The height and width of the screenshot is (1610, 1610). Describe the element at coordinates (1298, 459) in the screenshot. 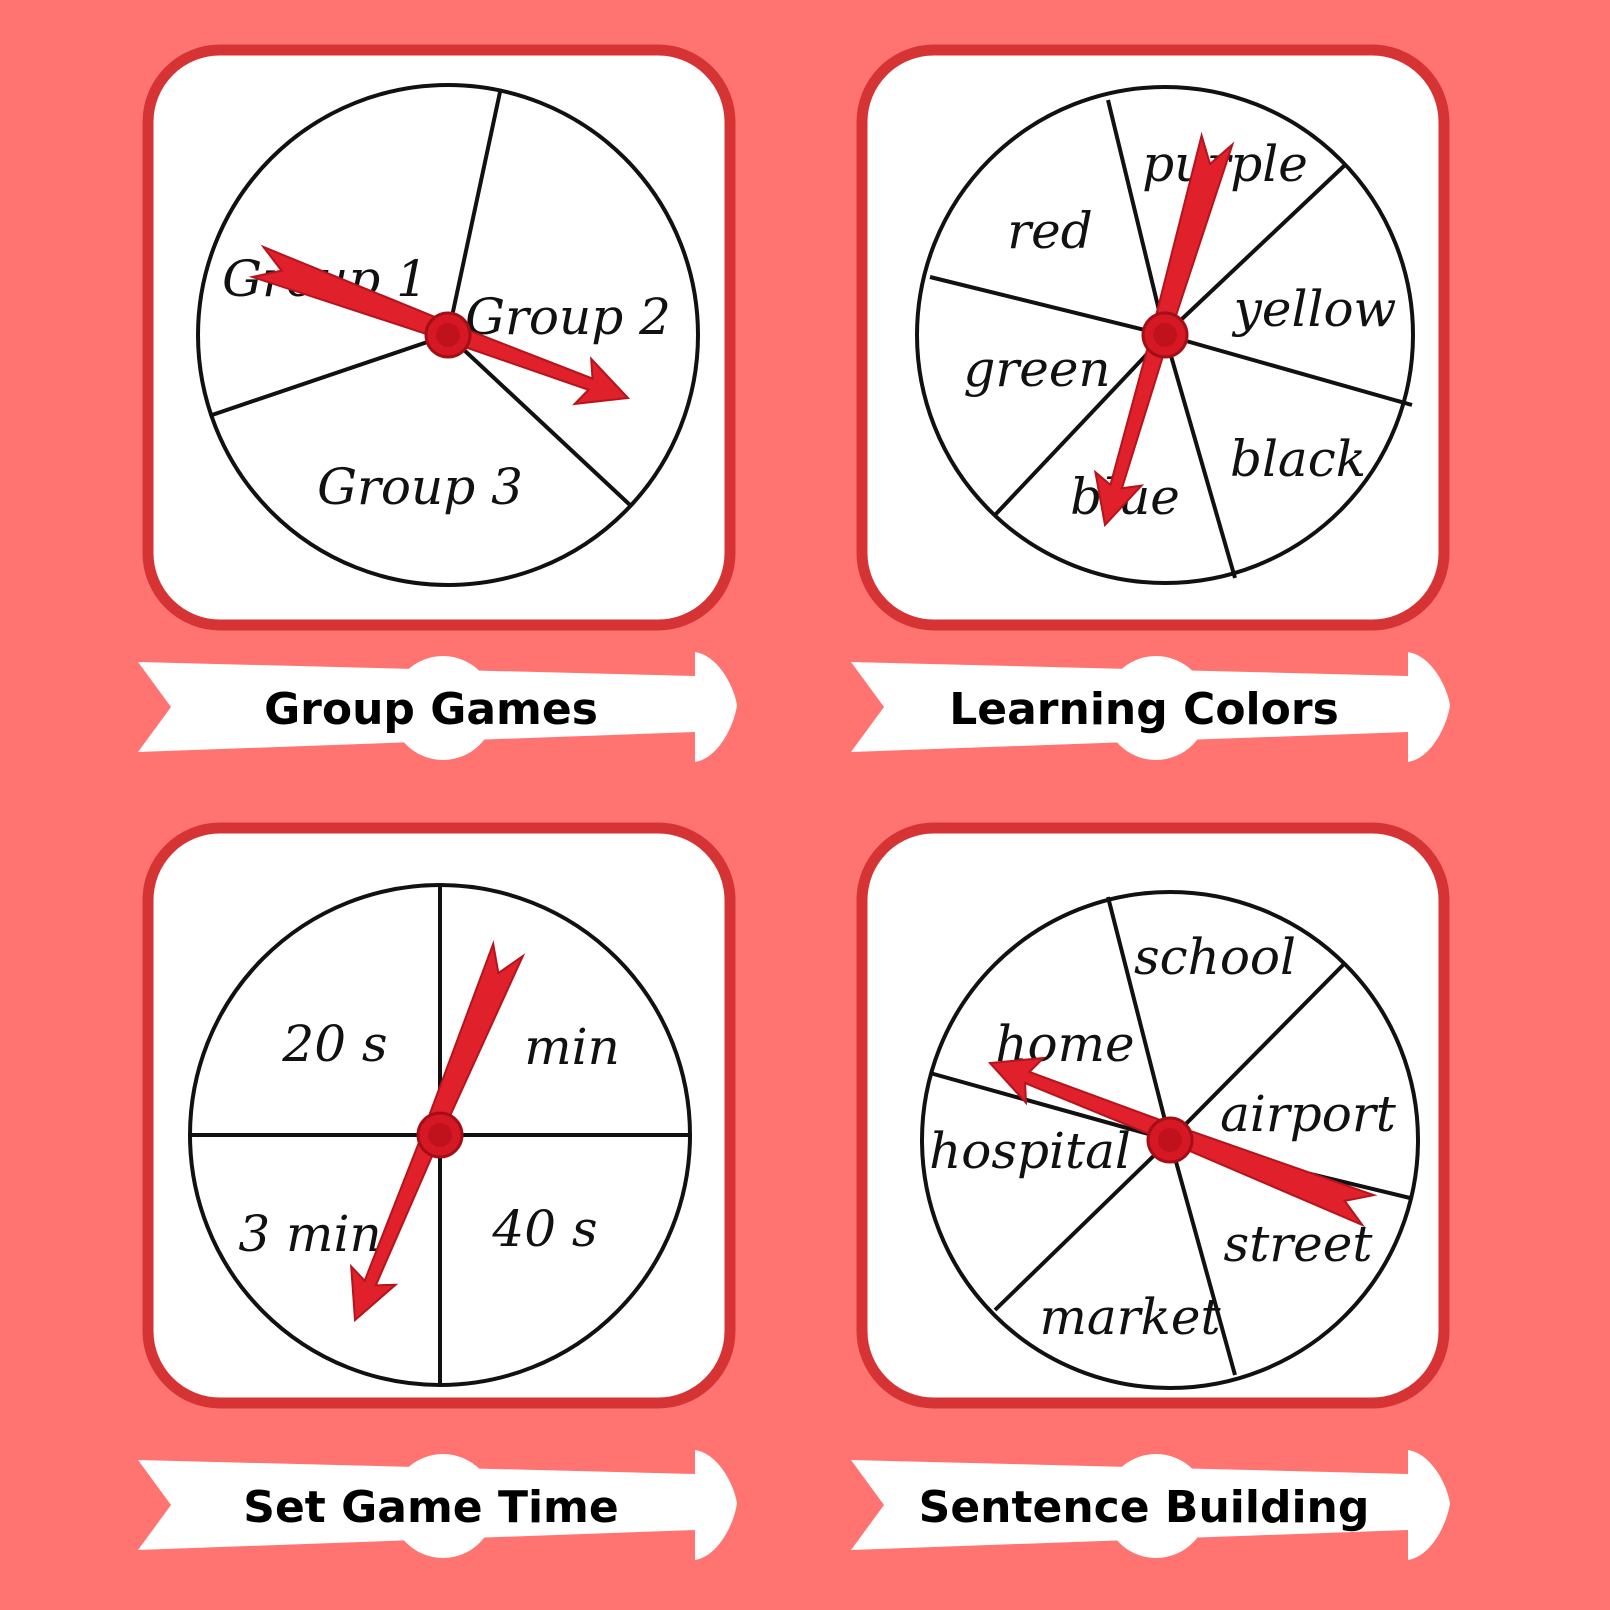

I see `segment-label: black` at that location.